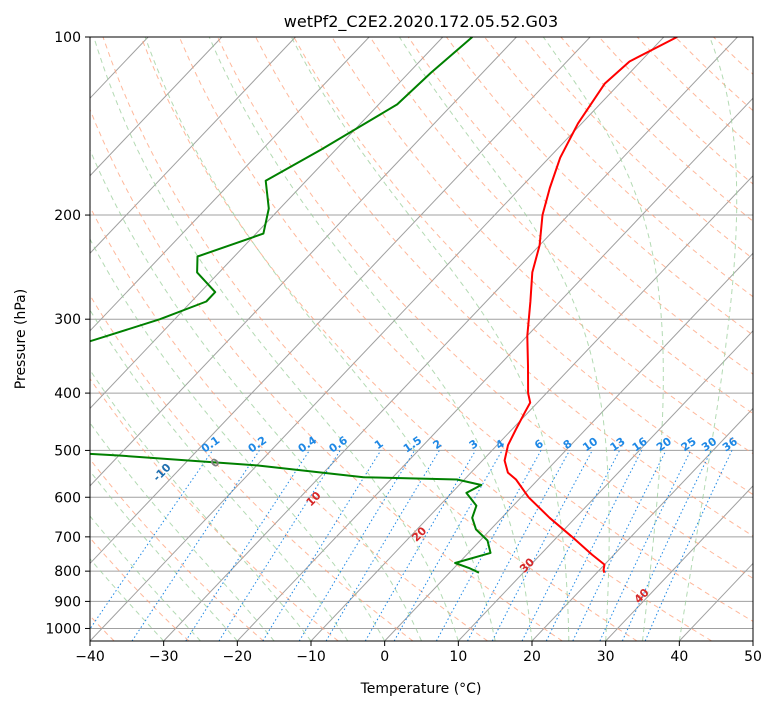 This screenshot has height=708, width=775. What do you see at coordinates (164, 657) in the screenshot?
I see `x-tick-label: −30` at bounding box center [164, 657].